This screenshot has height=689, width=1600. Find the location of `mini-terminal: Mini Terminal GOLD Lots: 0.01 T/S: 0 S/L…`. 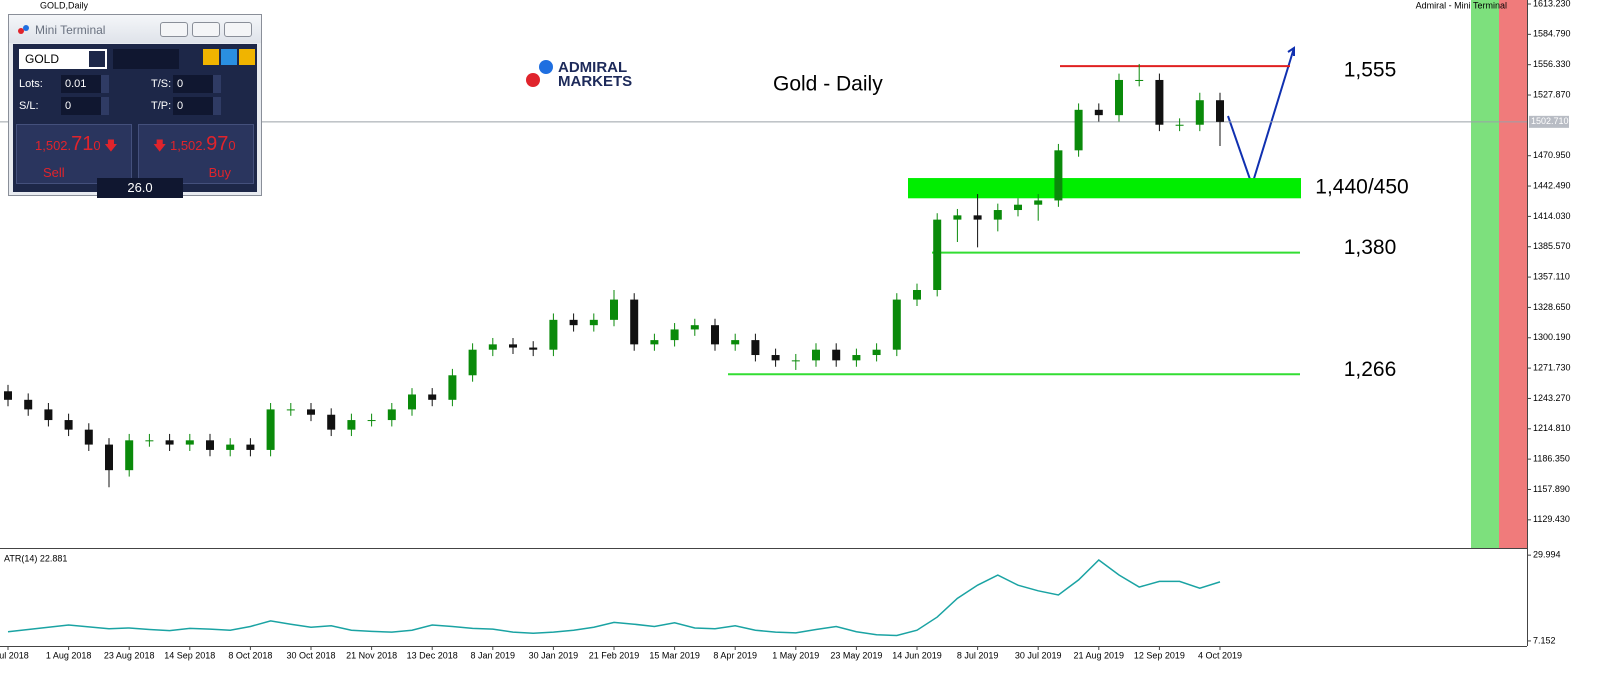

mini-terminal: Mini Terminal GOLD Lots: 0.01 T/S: 0 S/L… is located at coordinates (135, 106).